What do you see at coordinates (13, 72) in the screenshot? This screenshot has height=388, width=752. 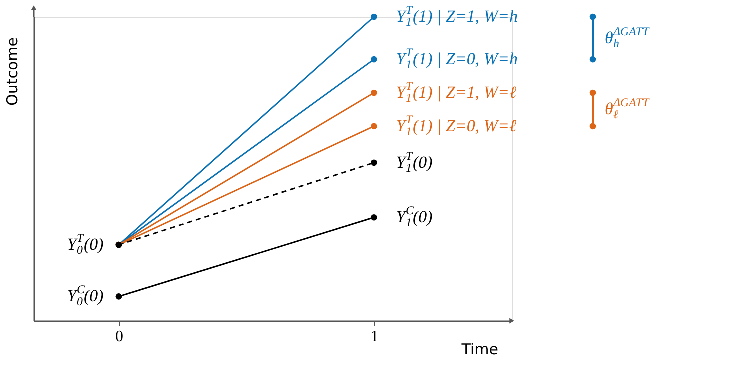 I see `y-axis-title: Outcome` at bounding box center [13, 72].